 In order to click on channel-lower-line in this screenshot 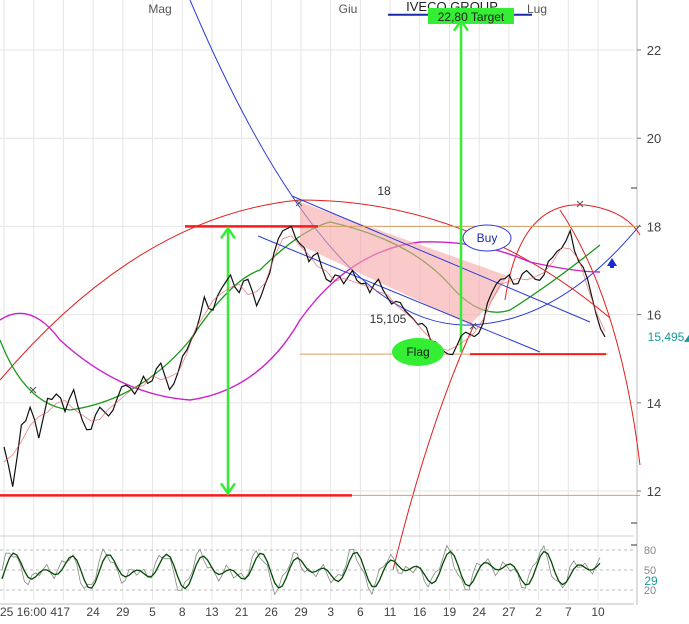, I will do `click(399, 294)`.